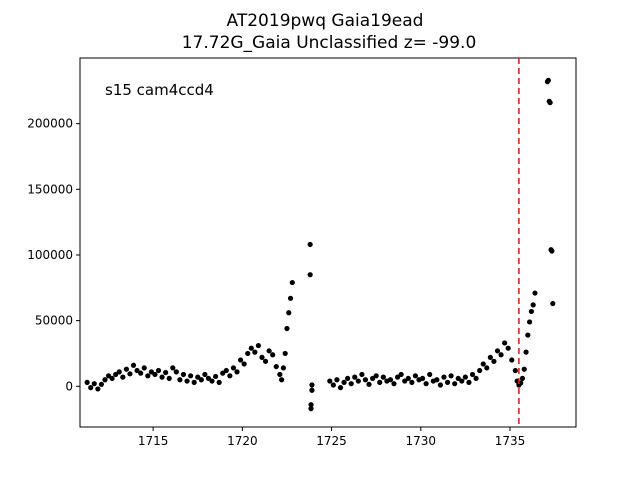 This screenshot has height=480, width=640. Describe the element at coordinates (331, 441) in the screenshot. I see `x-tick-label: 1725` at that location.